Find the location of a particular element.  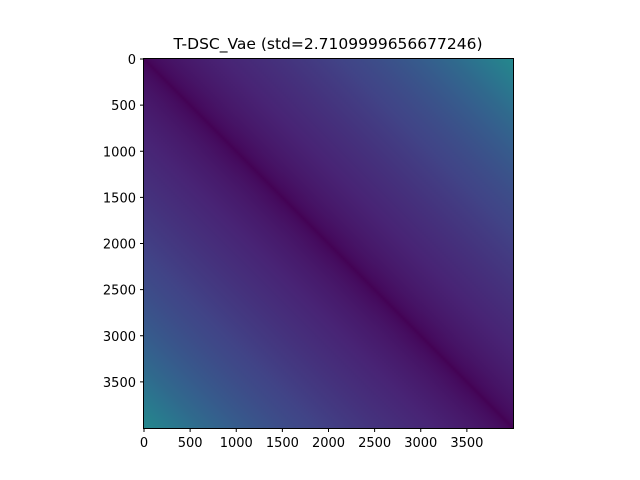

y-tick-label: 3500 is located at coordinates (119, 383).